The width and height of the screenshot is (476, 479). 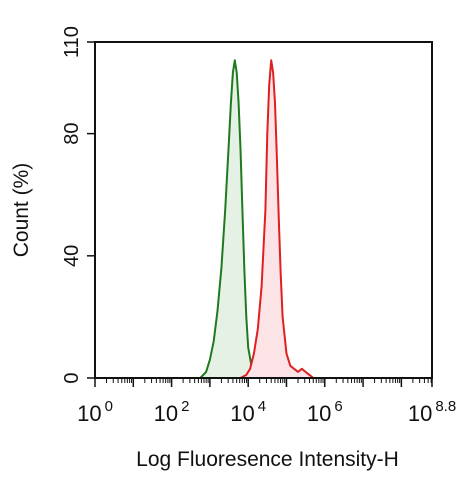 I want to click on y-tick-label: 110, so click(x=72, y=42).